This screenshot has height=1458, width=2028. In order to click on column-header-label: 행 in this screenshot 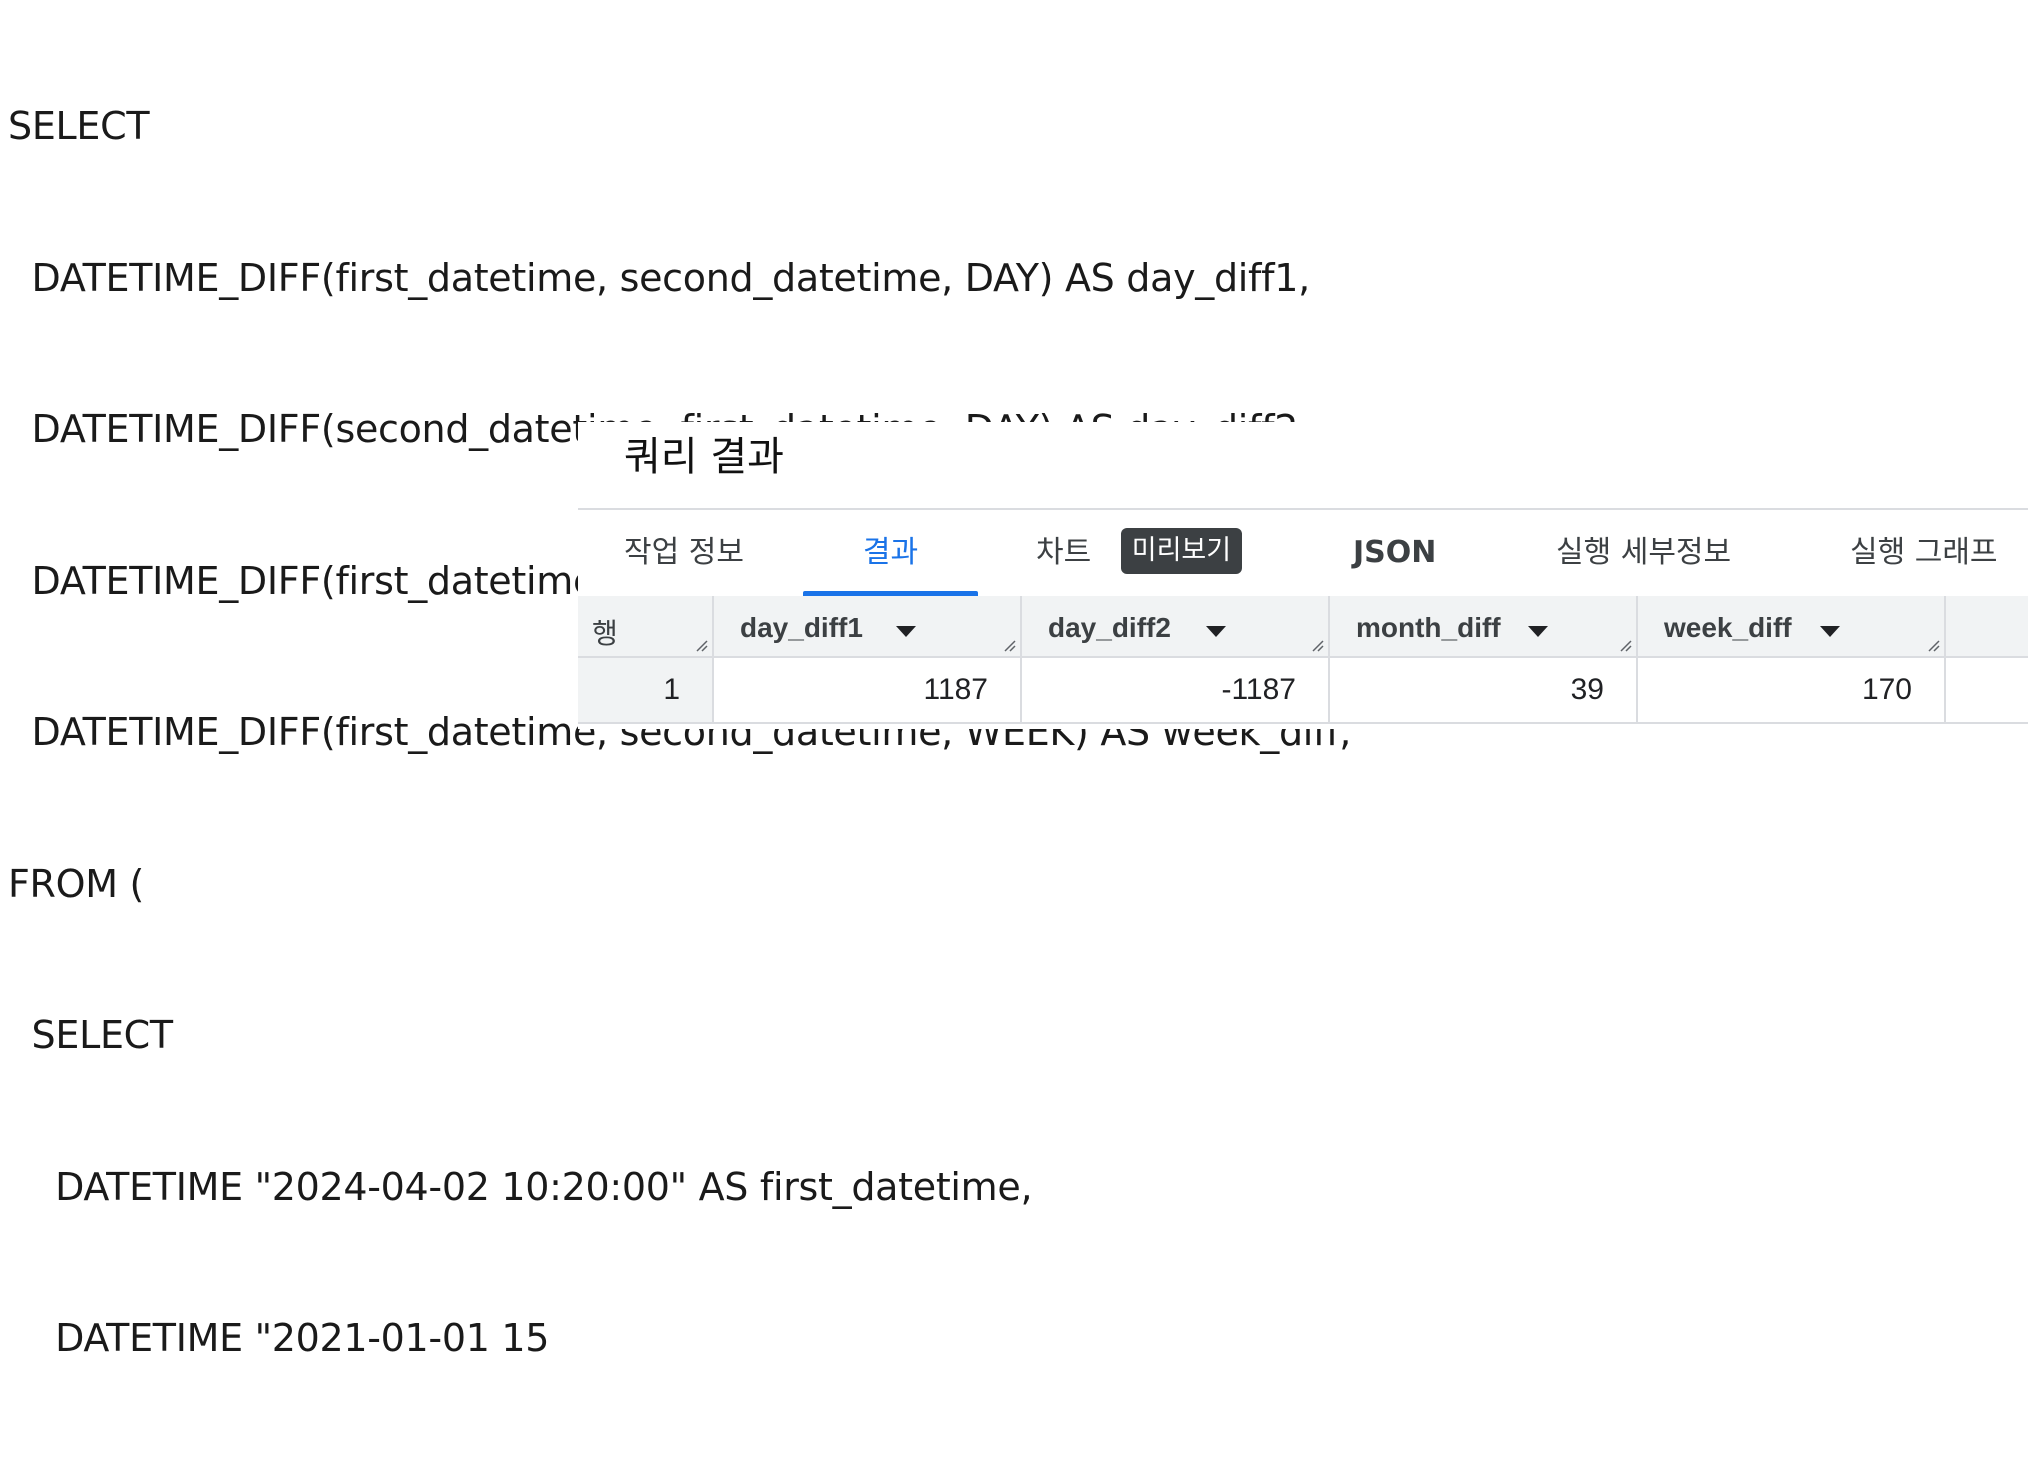, I will do `click(605, 632)`.